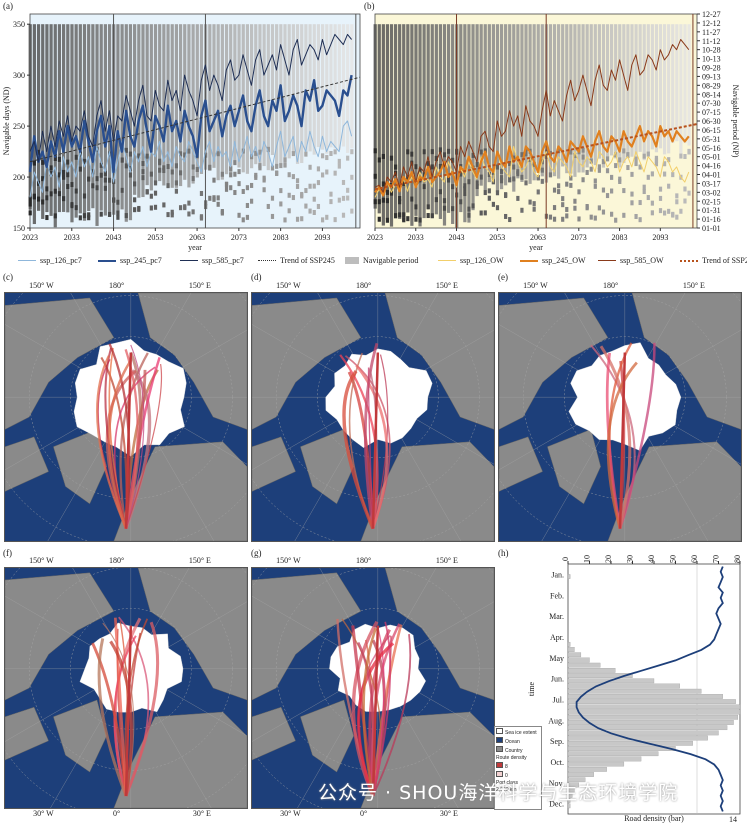 This screenshot has width=747, height=823. What do you see at coordinates (711, 166) in the screenshot?
I see `y-tick-label: 04-16` at bounding box center [711, 166].